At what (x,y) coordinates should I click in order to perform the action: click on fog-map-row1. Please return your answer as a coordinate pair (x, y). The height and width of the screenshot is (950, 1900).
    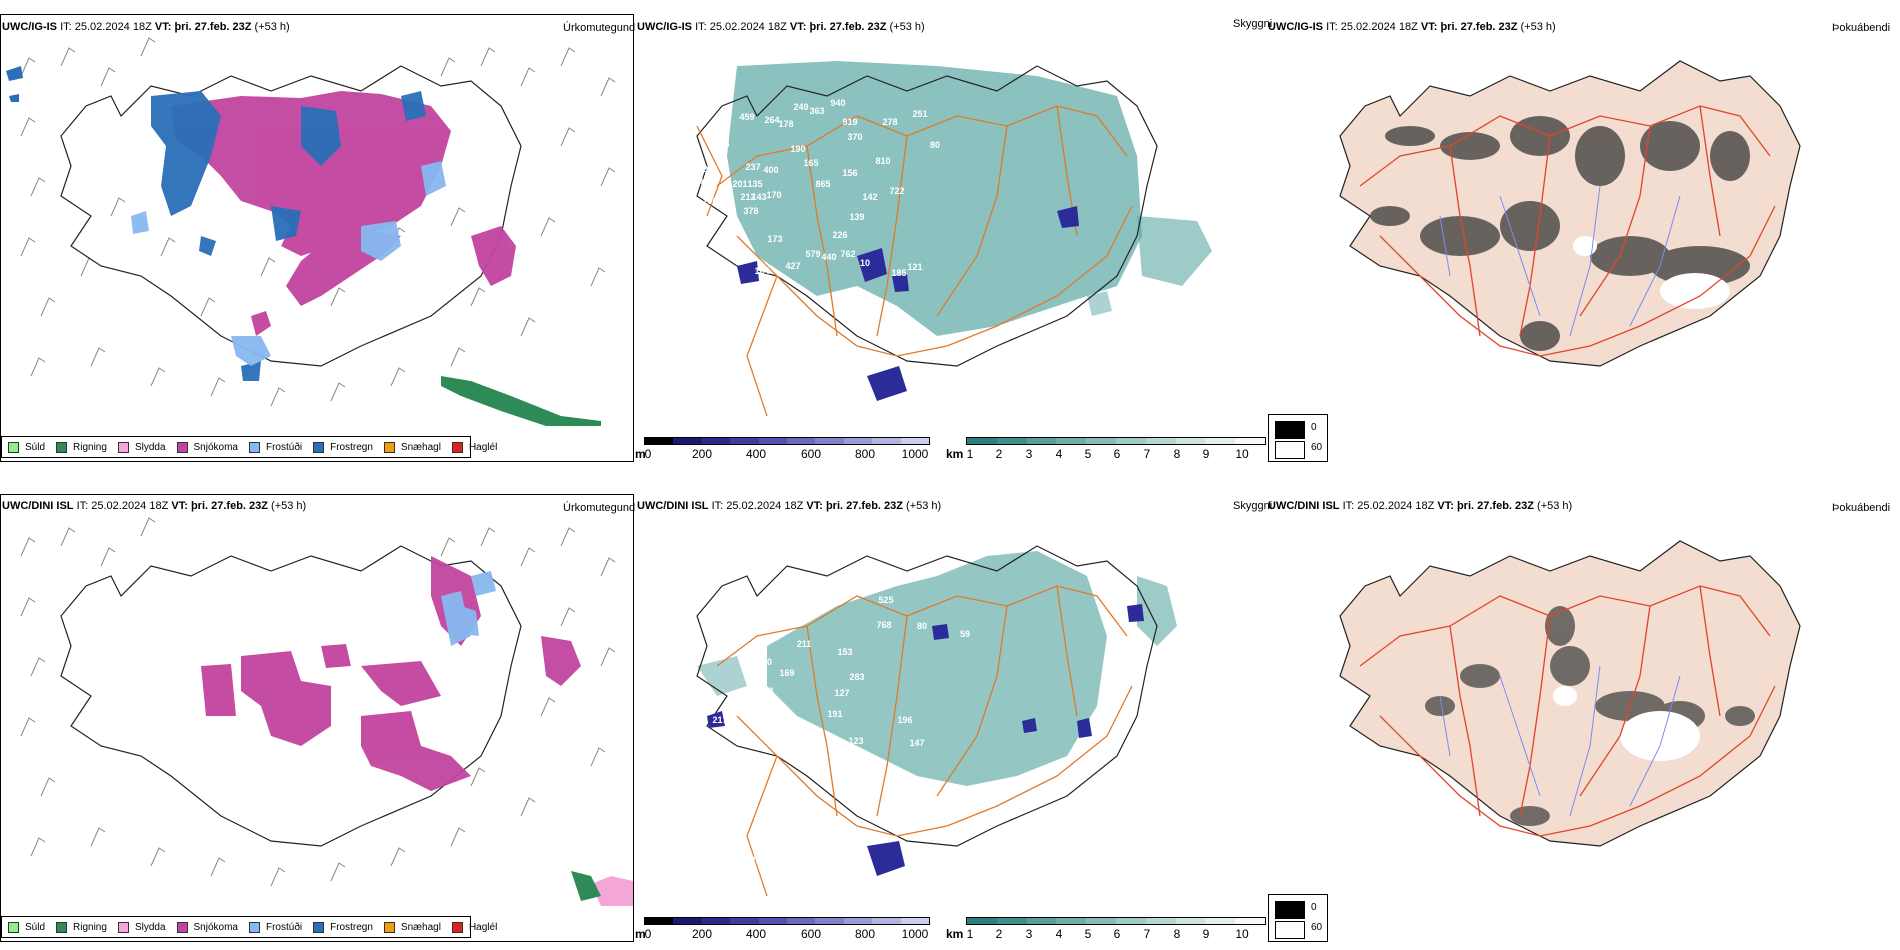
    Looking at the image, I should click on (1600, 231).